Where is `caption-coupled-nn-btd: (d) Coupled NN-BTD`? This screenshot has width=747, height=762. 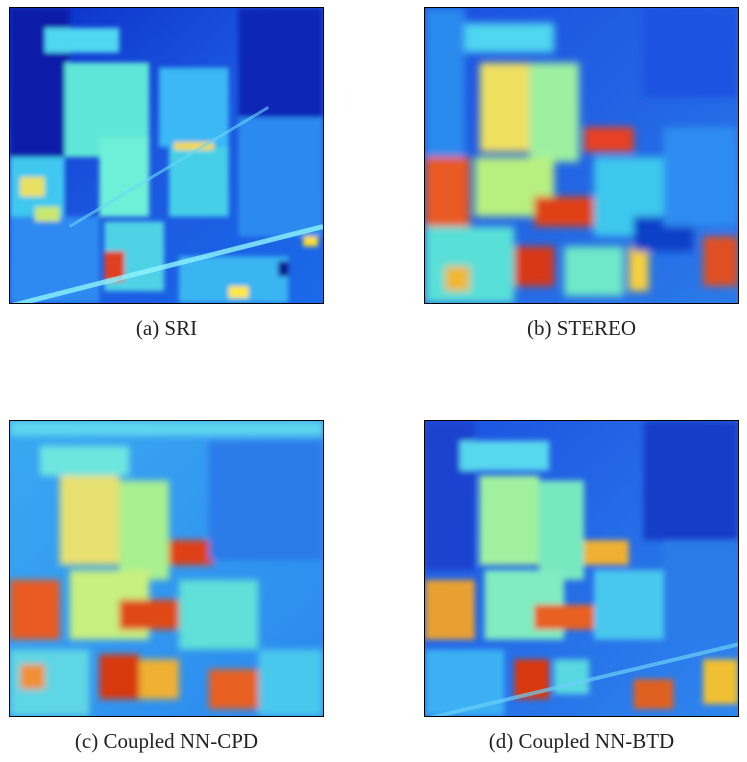 caption-coupled-nn-btd: (d) Coupled NN-BTD is located at coordinates (581, 741).